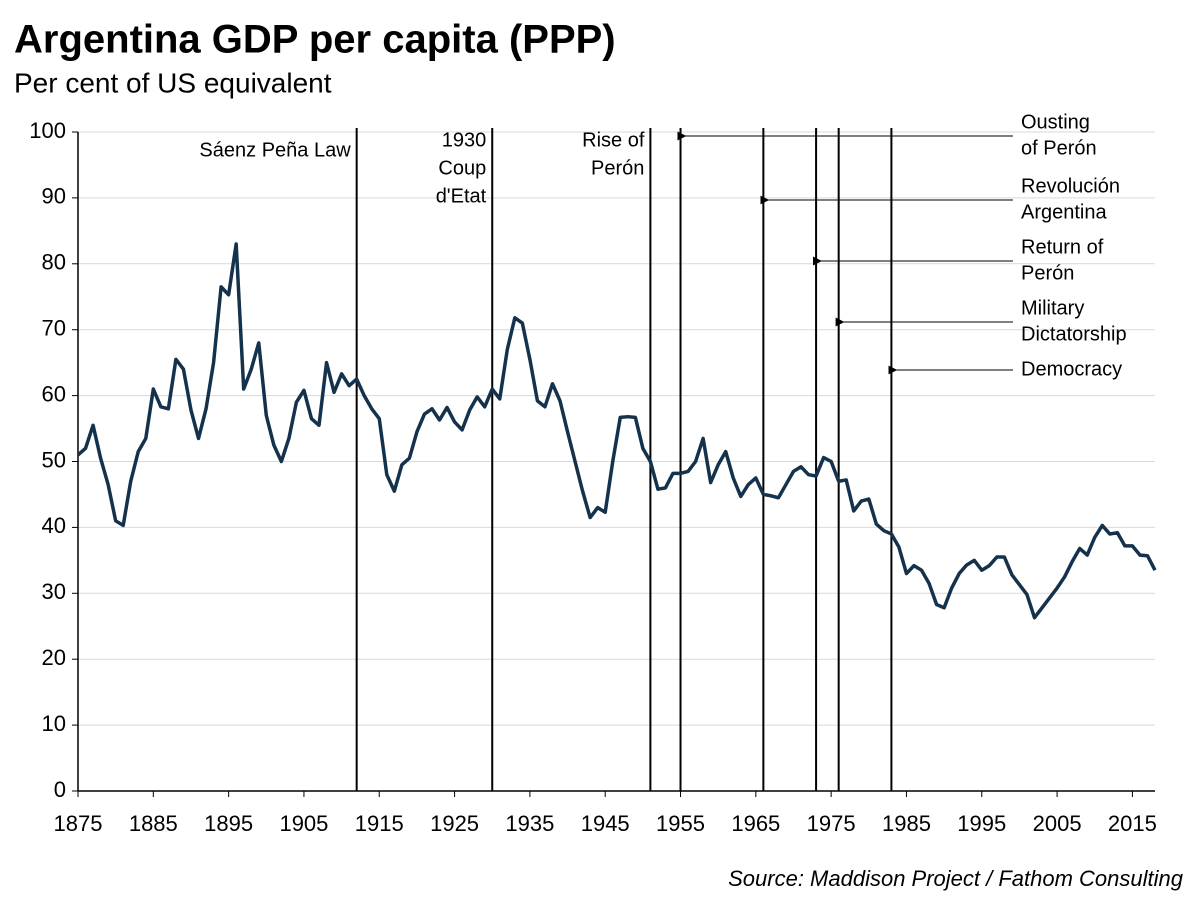  I want to click on event-label: Military, so click(1052, 308).